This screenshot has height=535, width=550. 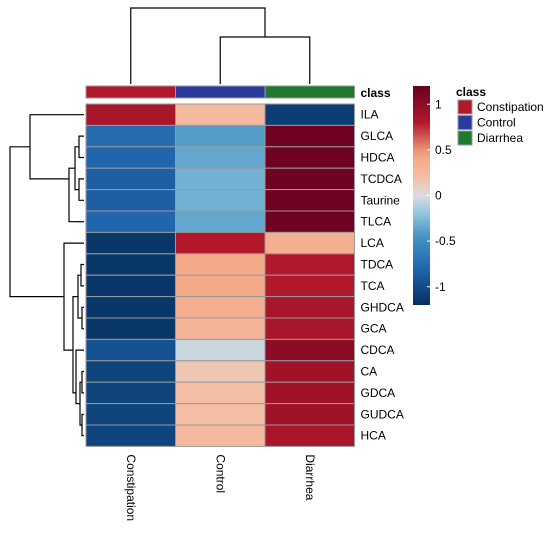 I want to click on column-dendrogram, so click(x=220, y=45).